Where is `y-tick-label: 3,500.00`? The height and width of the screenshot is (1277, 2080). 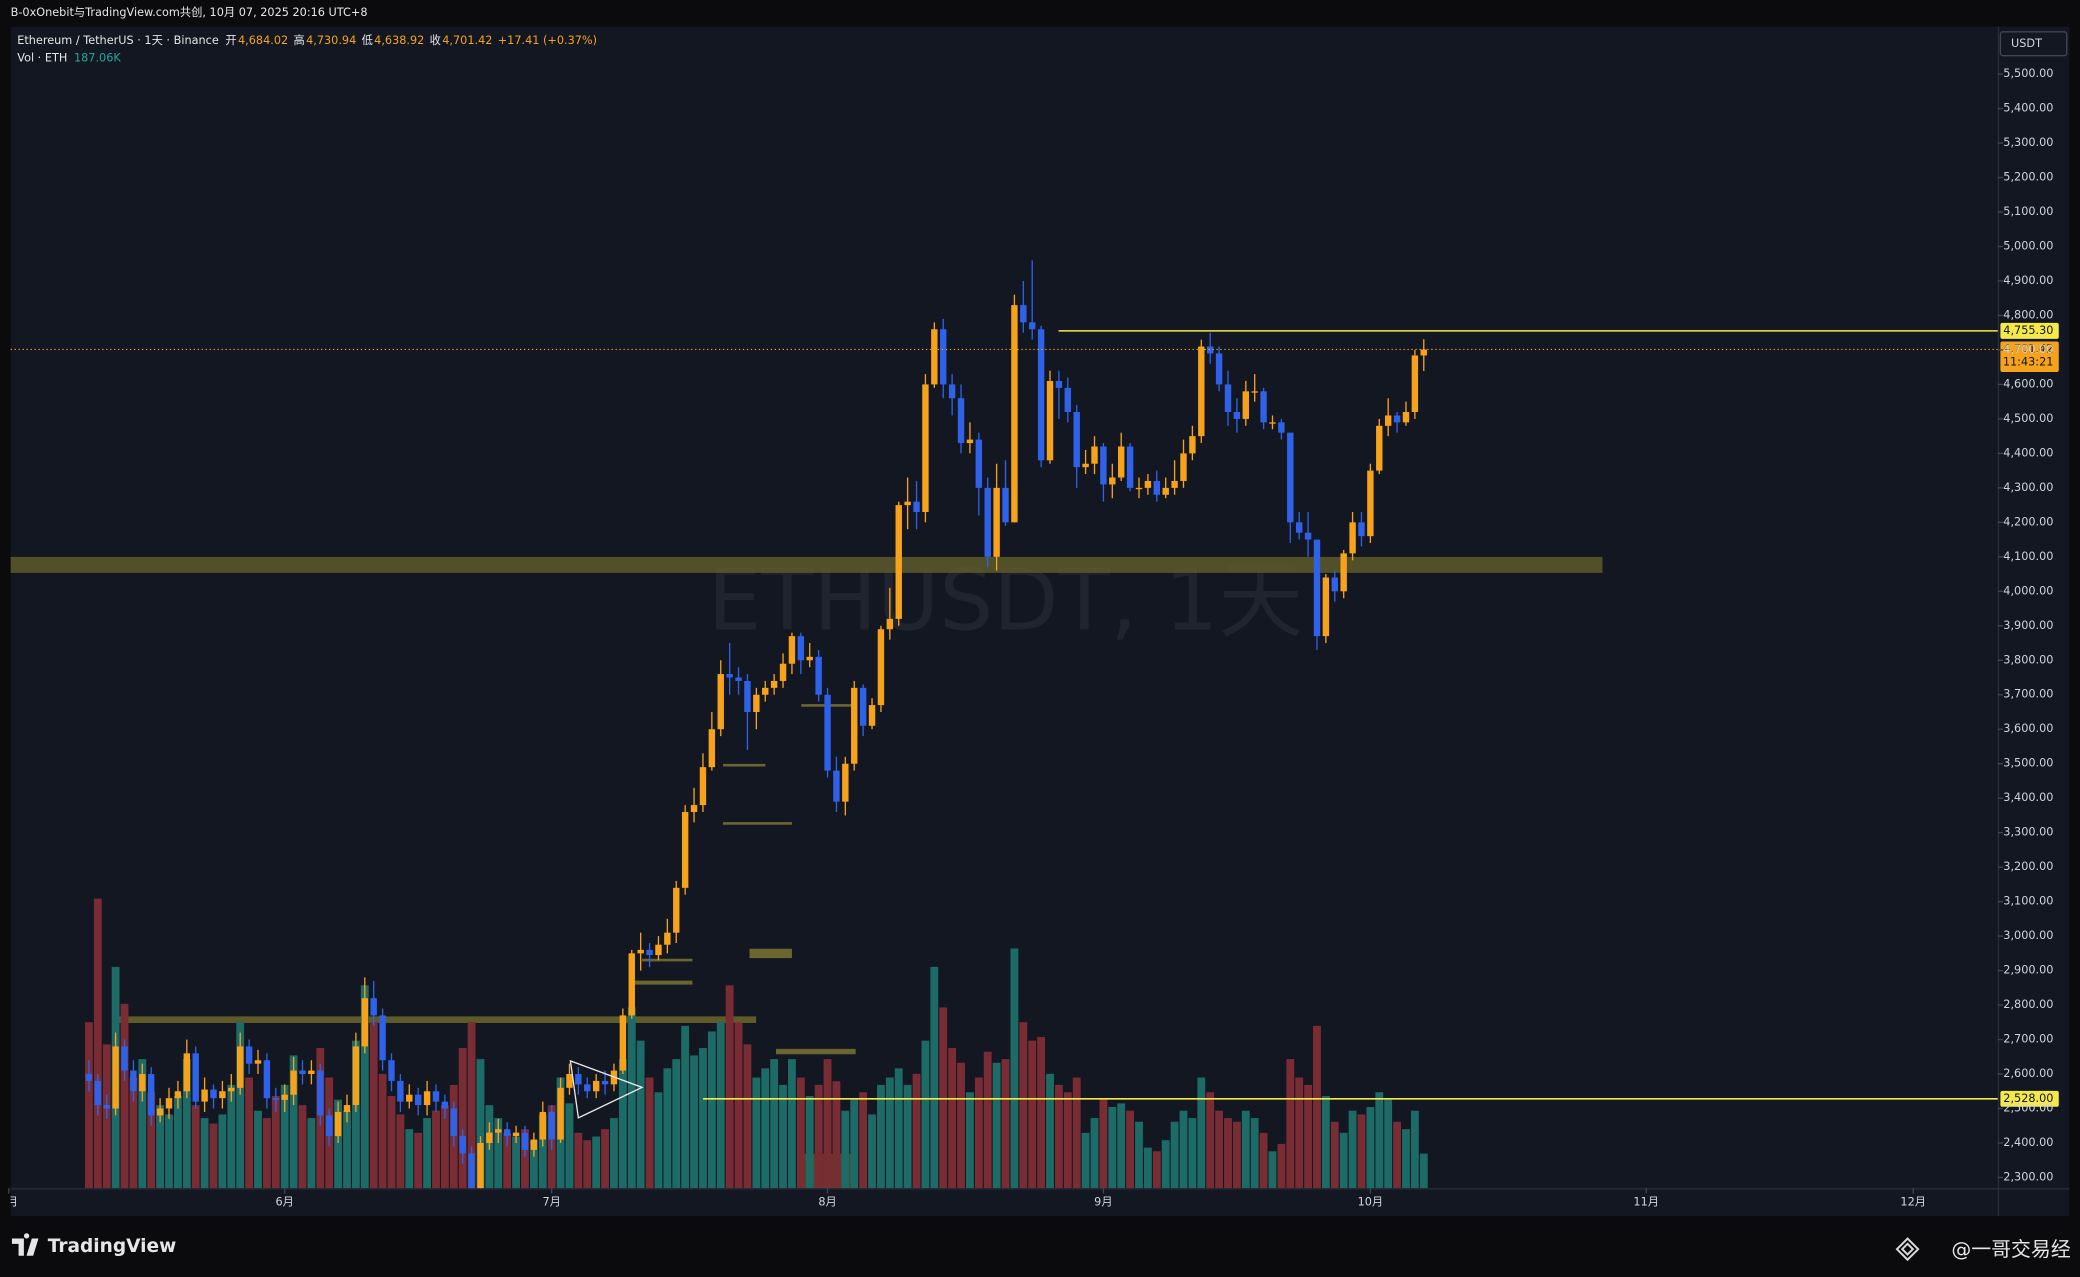
y-tick-label: 3,500.00 is located at coordinates (2028, 763).